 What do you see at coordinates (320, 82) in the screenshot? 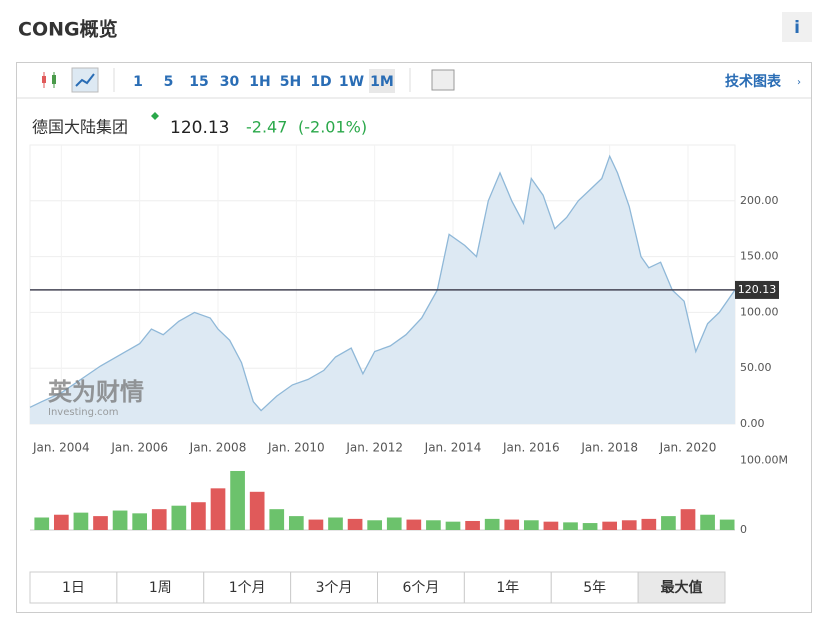
I see `interval-button: 1D` at bounding box center [320, 82].